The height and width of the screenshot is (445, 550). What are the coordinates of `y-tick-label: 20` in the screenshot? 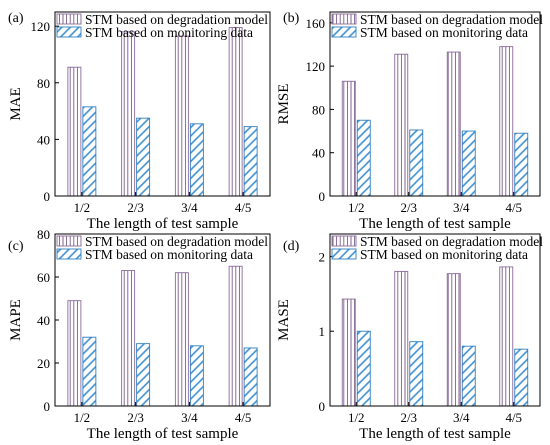 It's located at (43, 363).